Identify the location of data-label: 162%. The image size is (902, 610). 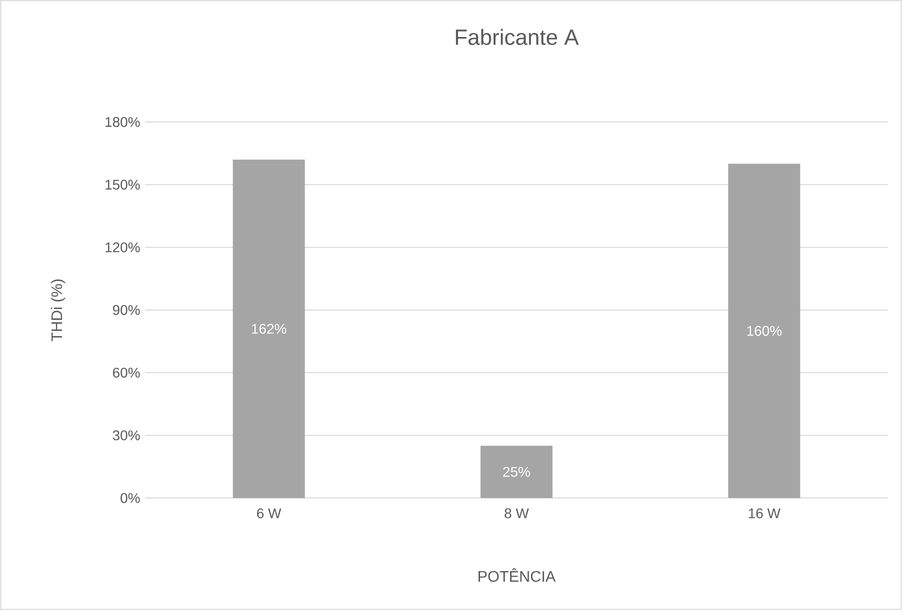
(269, 329).